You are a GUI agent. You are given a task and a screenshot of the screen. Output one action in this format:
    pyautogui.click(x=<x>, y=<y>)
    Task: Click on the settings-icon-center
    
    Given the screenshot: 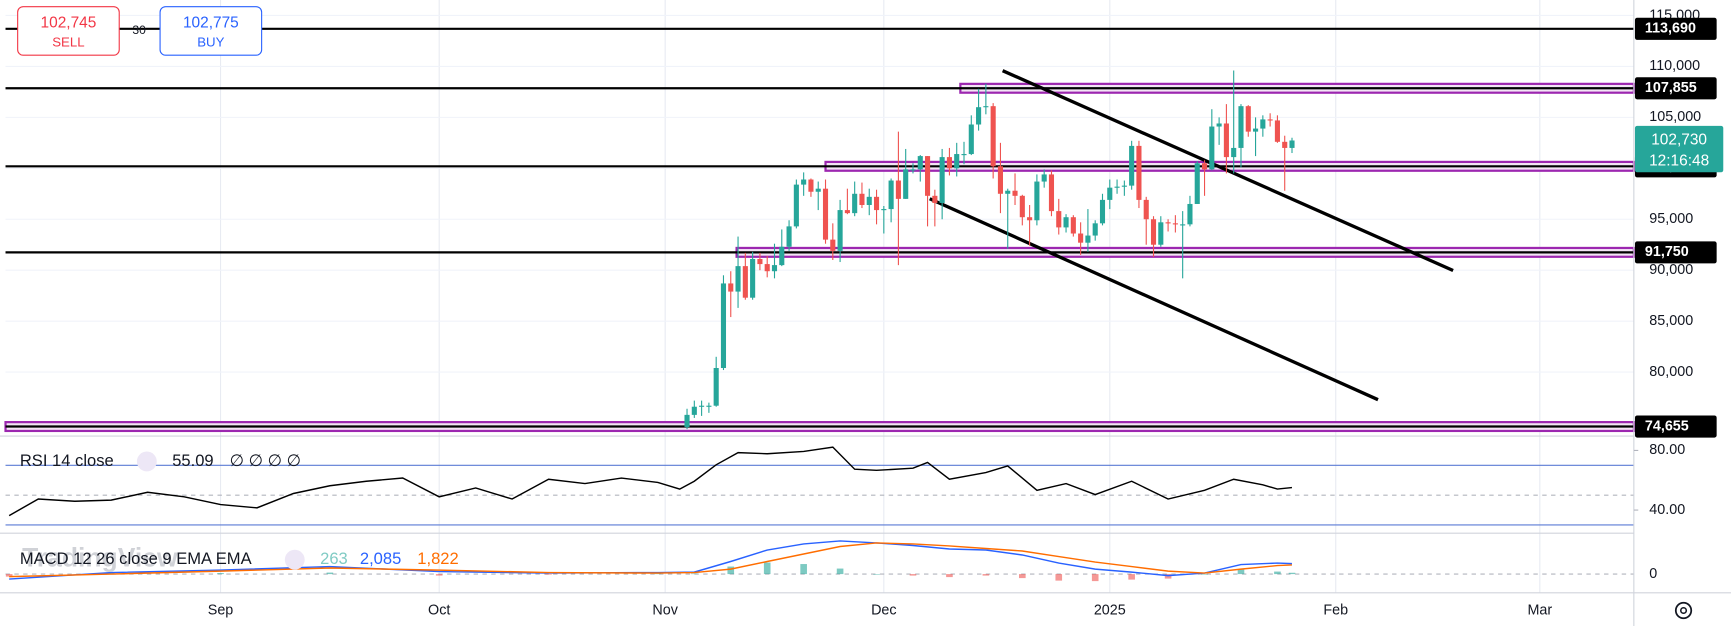 What is the action you would take?
    pyautogui.click(x=1683, y=610)
    